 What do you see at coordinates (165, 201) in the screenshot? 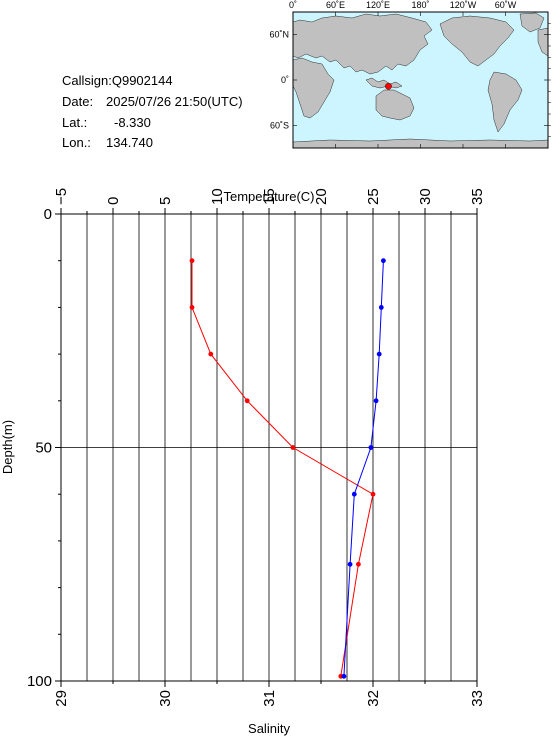
I see `temperature-tick-label: 5` at bounding box center [165, 201].